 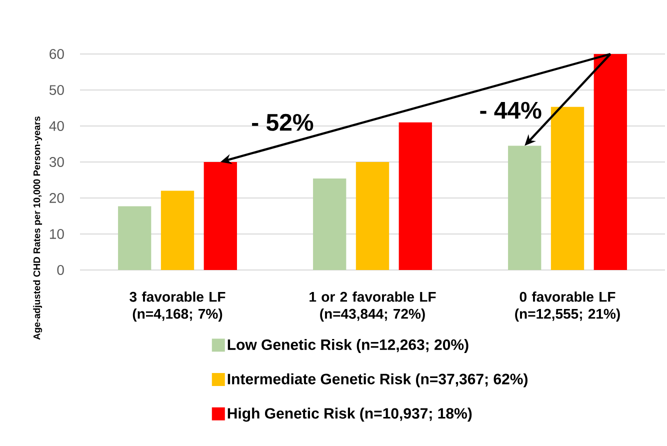 I want to click on y-tick-label: 50, so click(x=56, y=90).